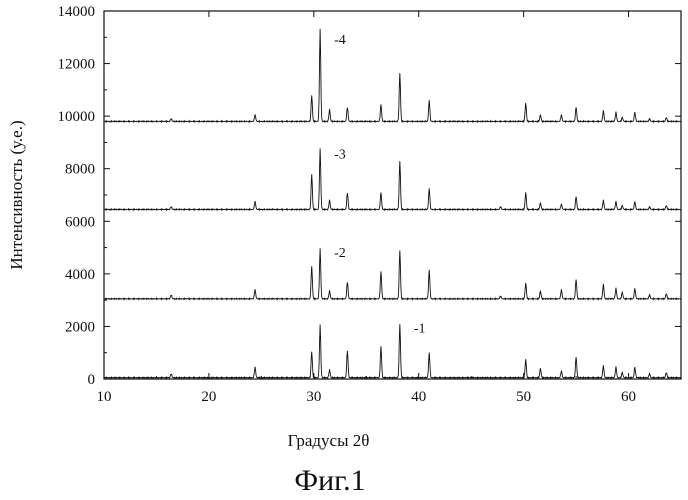  I want to click on y-tick-label: 2000, so click(80, 327).